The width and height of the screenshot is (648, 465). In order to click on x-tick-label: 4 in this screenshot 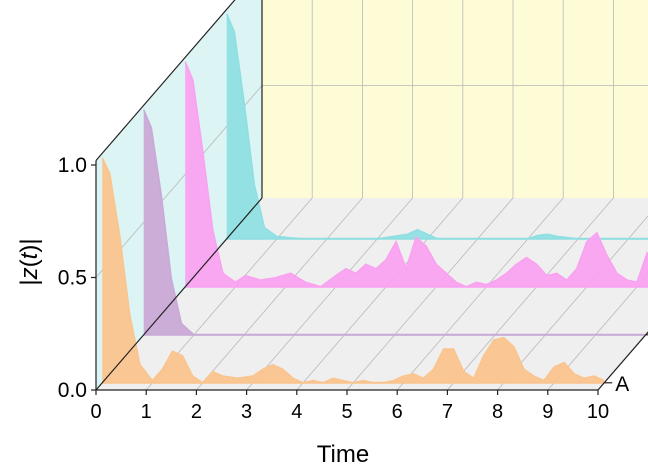, I will do `click(296, 412)`.